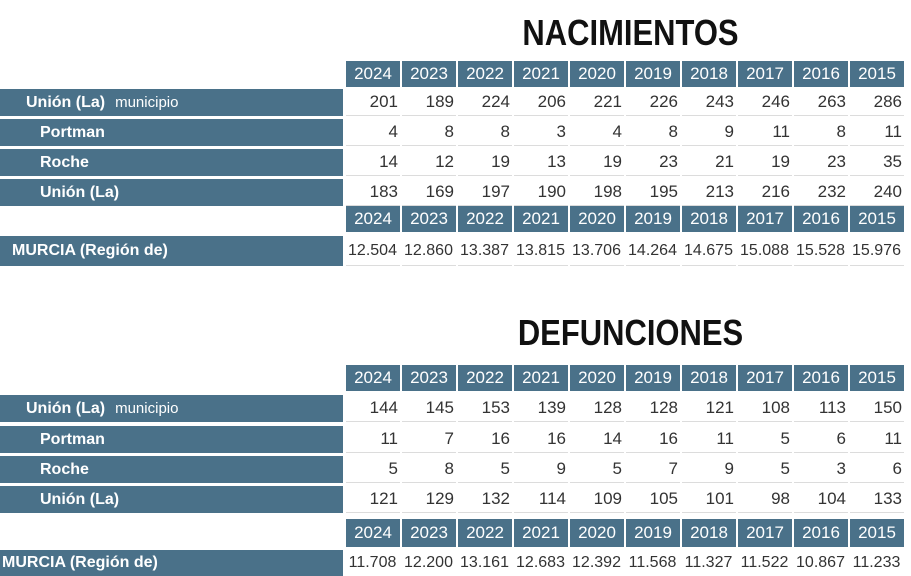  Describe the element at coordinates (709, 162) in the screenshot. I see `value-cell: 21` at that location.